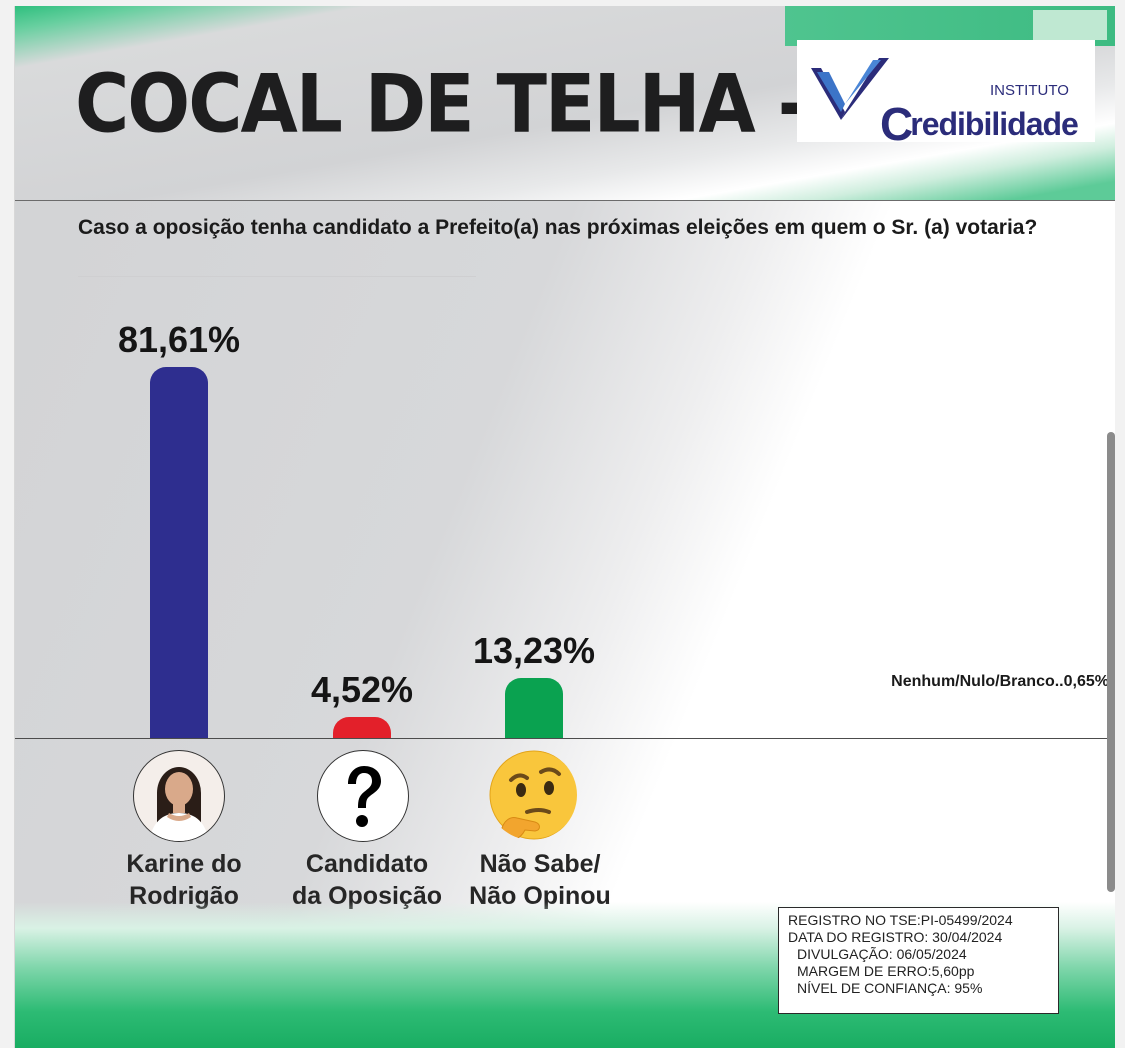 This screenshot has height=1048, width=1125. I want to click on header-divider, so click(565, 200).